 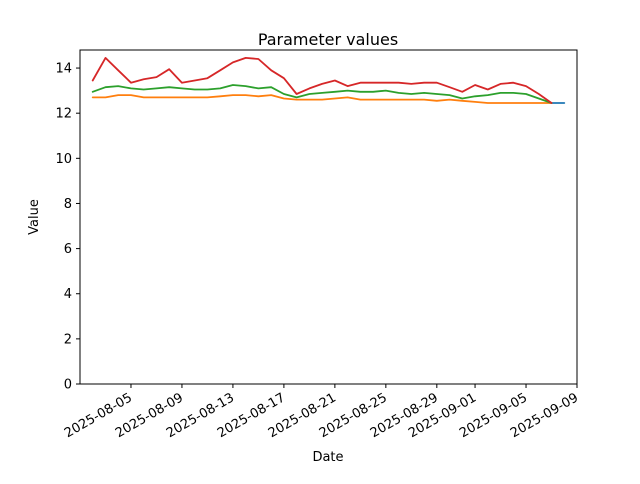 I want to click on x-axis-label: Date, so click(x=327, y=457).